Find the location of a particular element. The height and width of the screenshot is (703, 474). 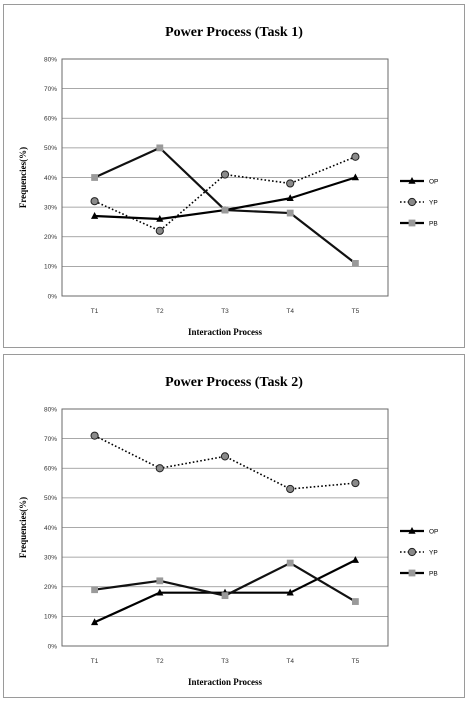

series-line-pb is located at coordinates (225, 205).